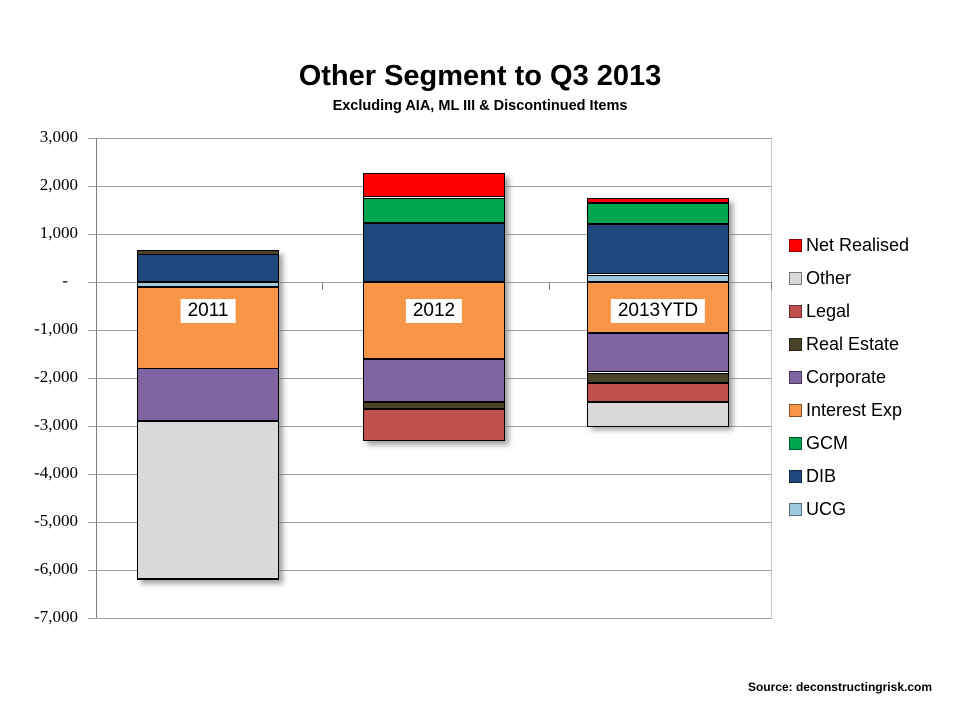 The width and height of the screenshot is (960, 720). I want to click on legend-label-corporate: Corporate, so click(846, 376).